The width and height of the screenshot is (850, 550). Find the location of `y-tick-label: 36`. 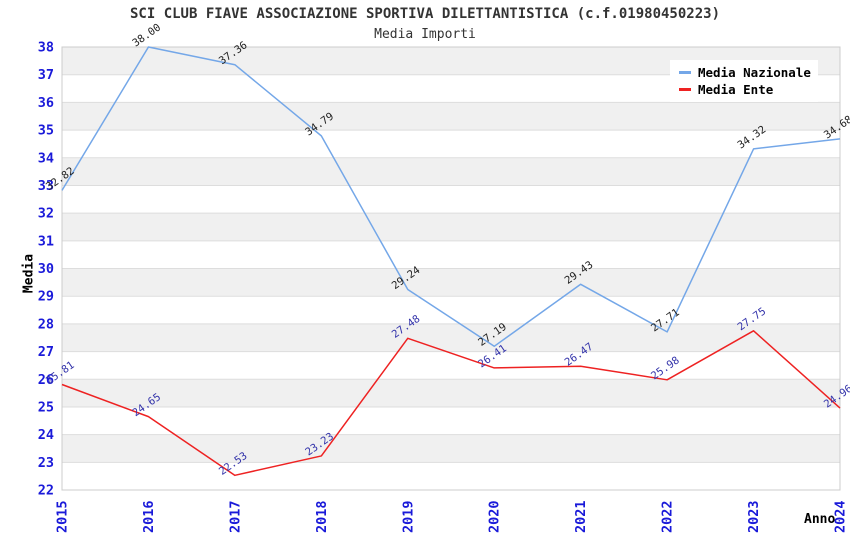

y-tick-label: 36 is located at coordinates (46, 103).